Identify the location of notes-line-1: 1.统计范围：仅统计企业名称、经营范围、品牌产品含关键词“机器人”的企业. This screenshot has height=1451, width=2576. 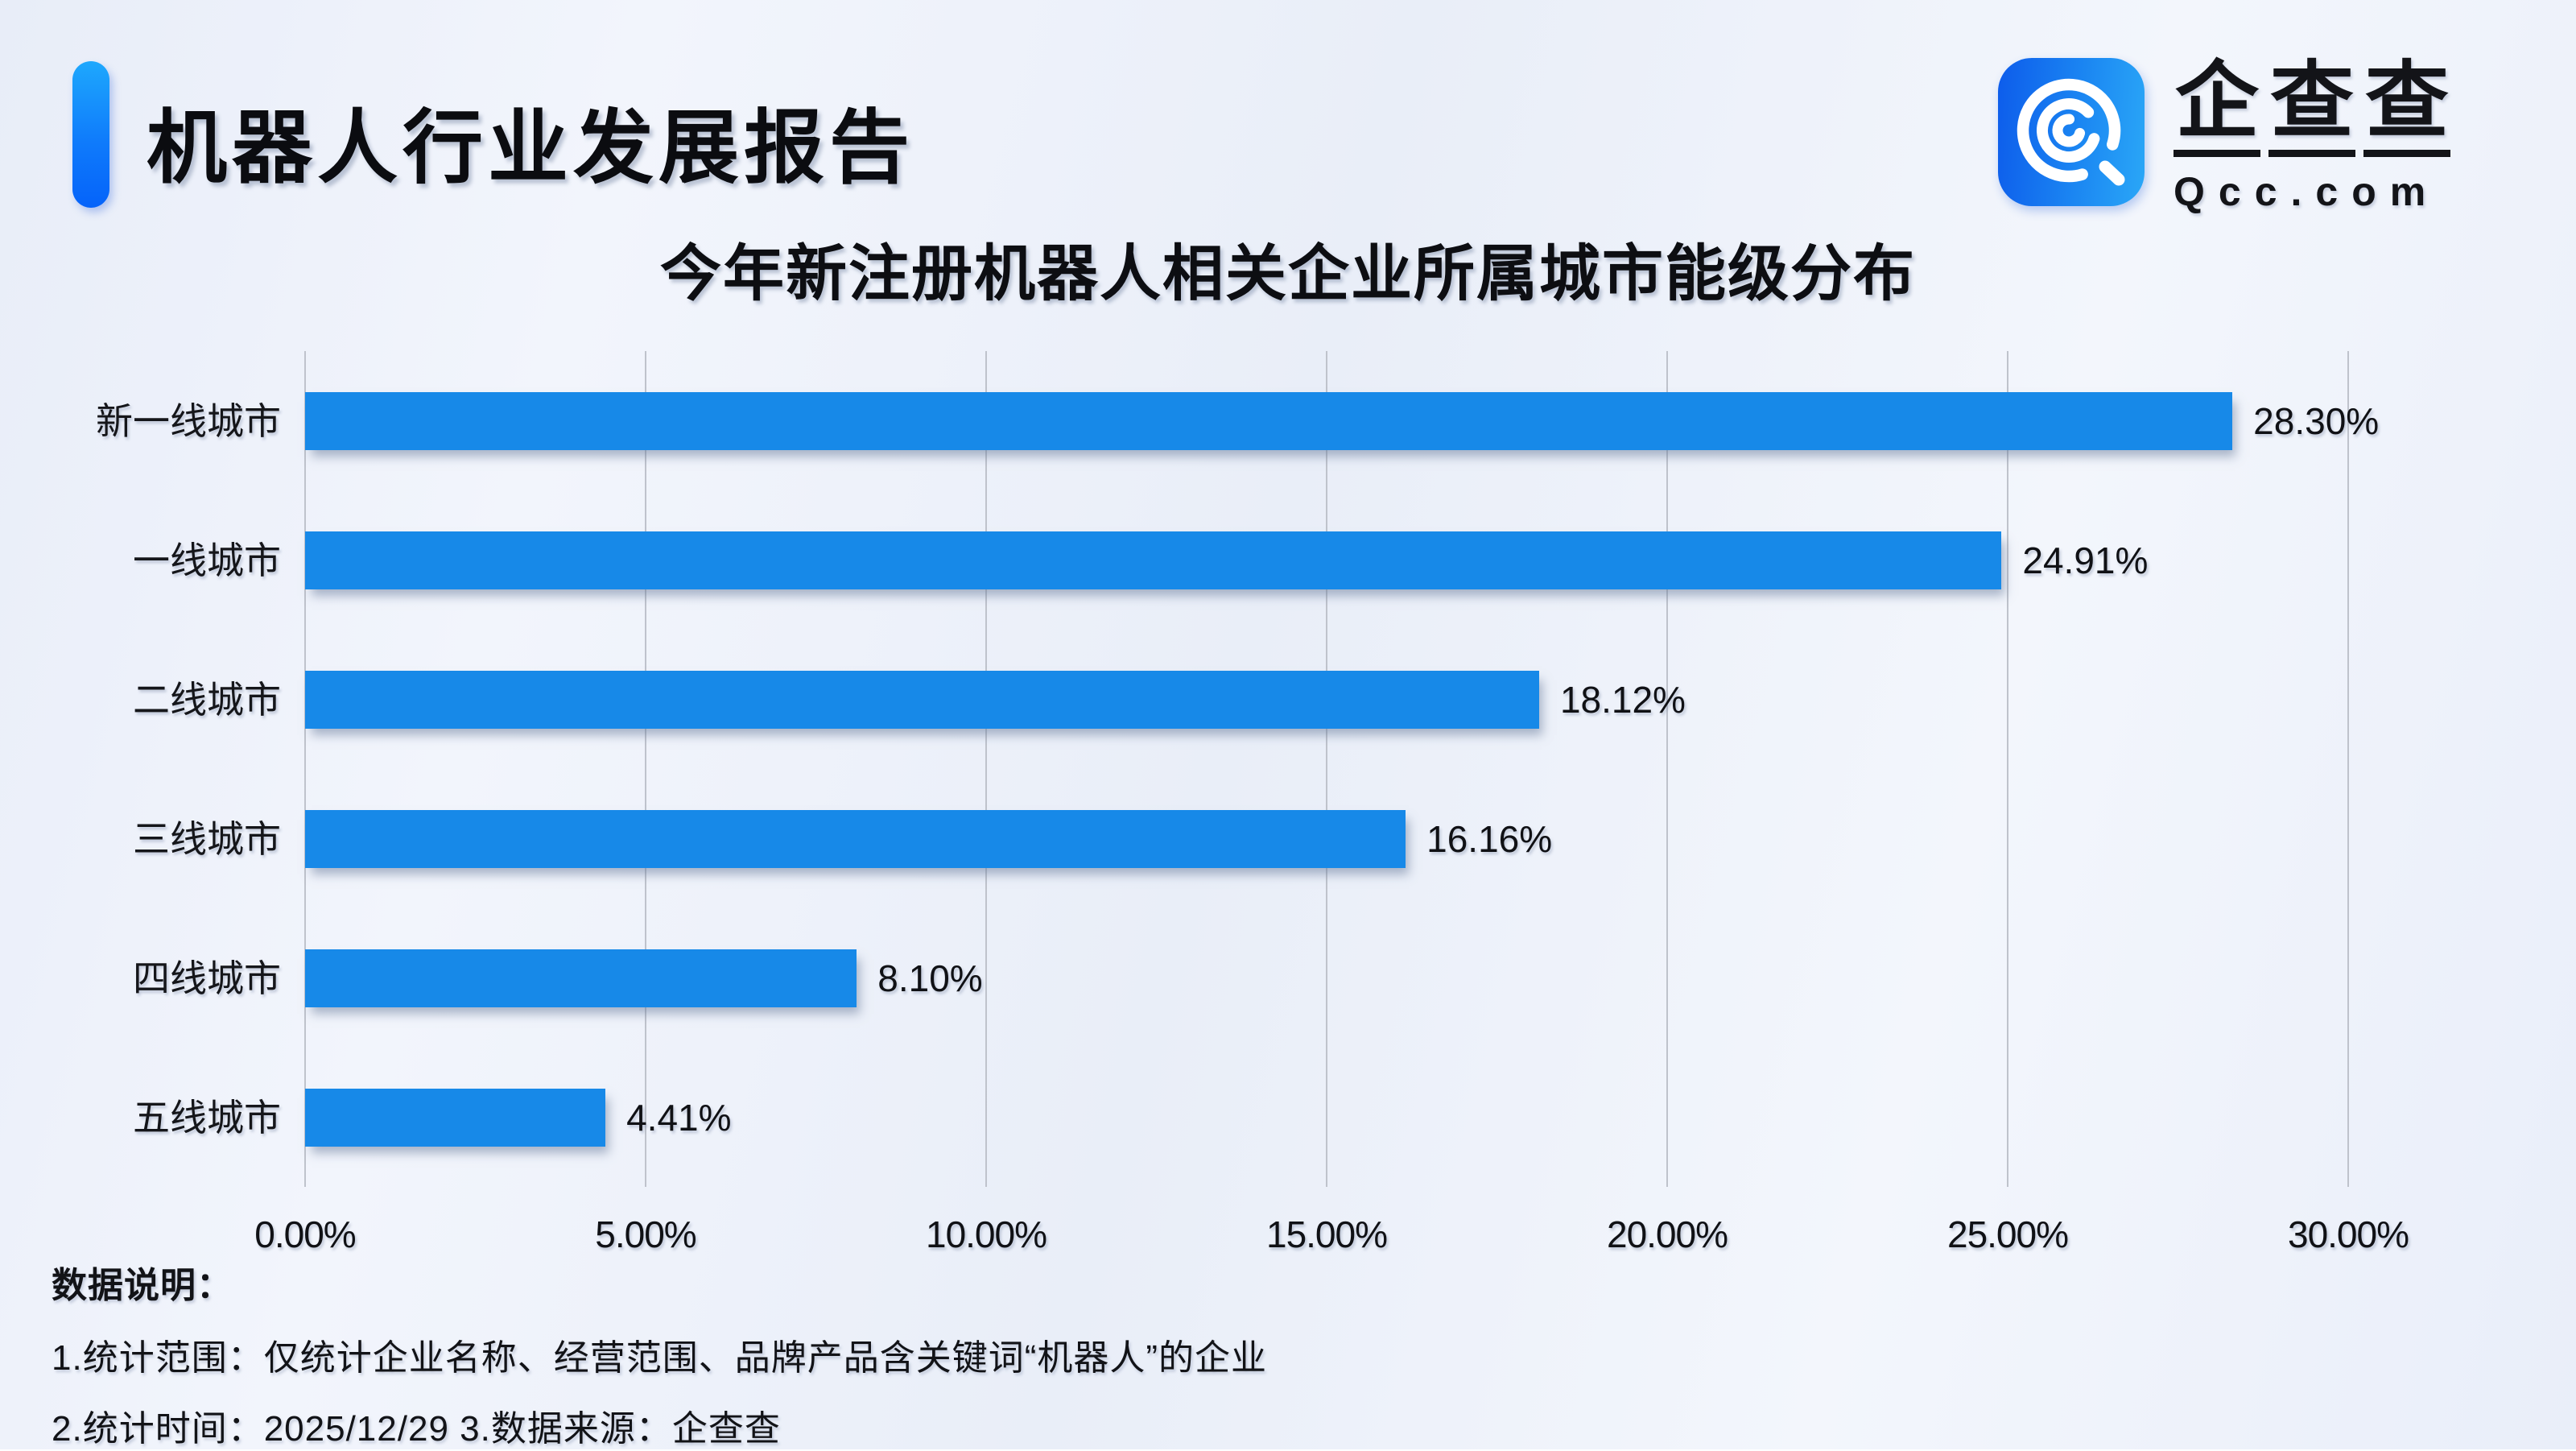
(659, 1358).